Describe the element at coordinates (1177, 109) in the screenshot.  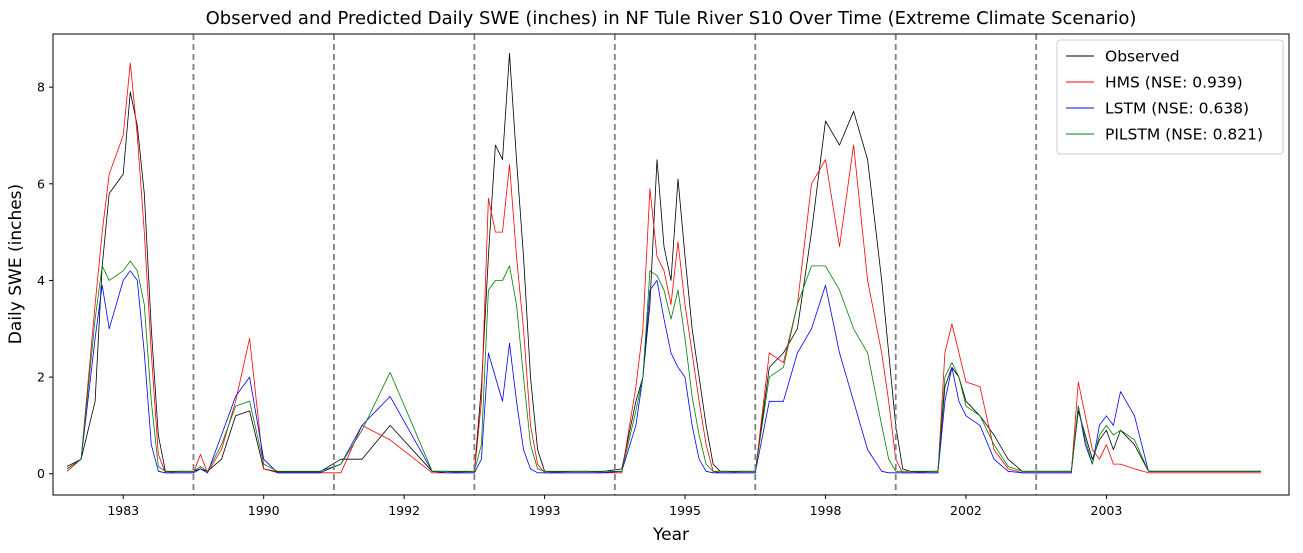
I see `legend-label: LSTM (NSE: 0.638)` at that location.